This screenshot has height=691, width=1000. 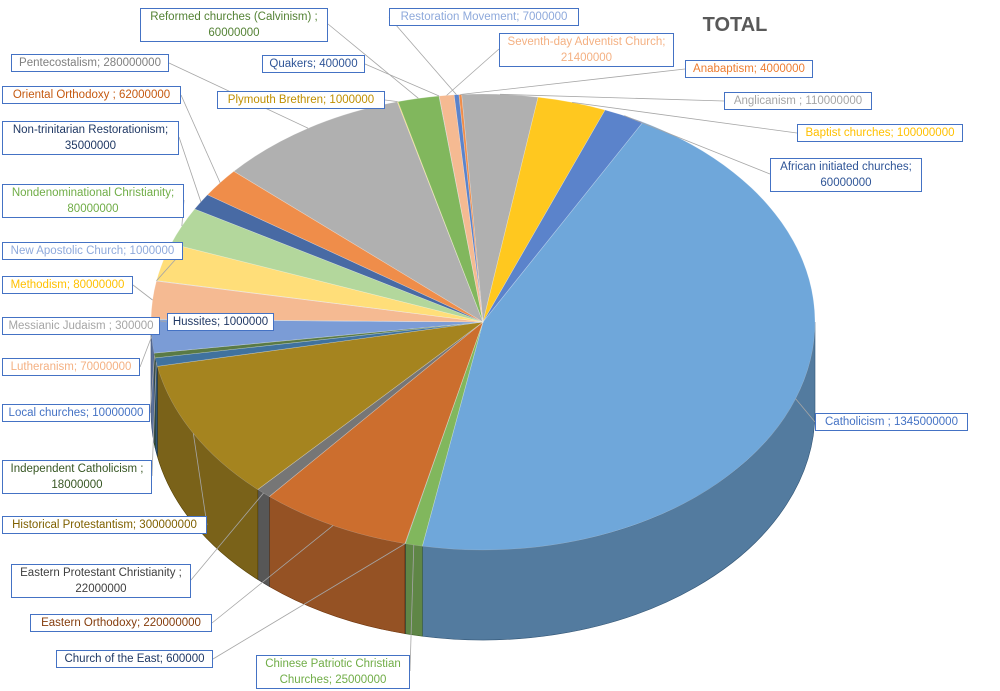 What do you see at coordinates (735, 25) in the screenshot?
I see `chart-title: TOTAL` at bounding box center [735, 25].